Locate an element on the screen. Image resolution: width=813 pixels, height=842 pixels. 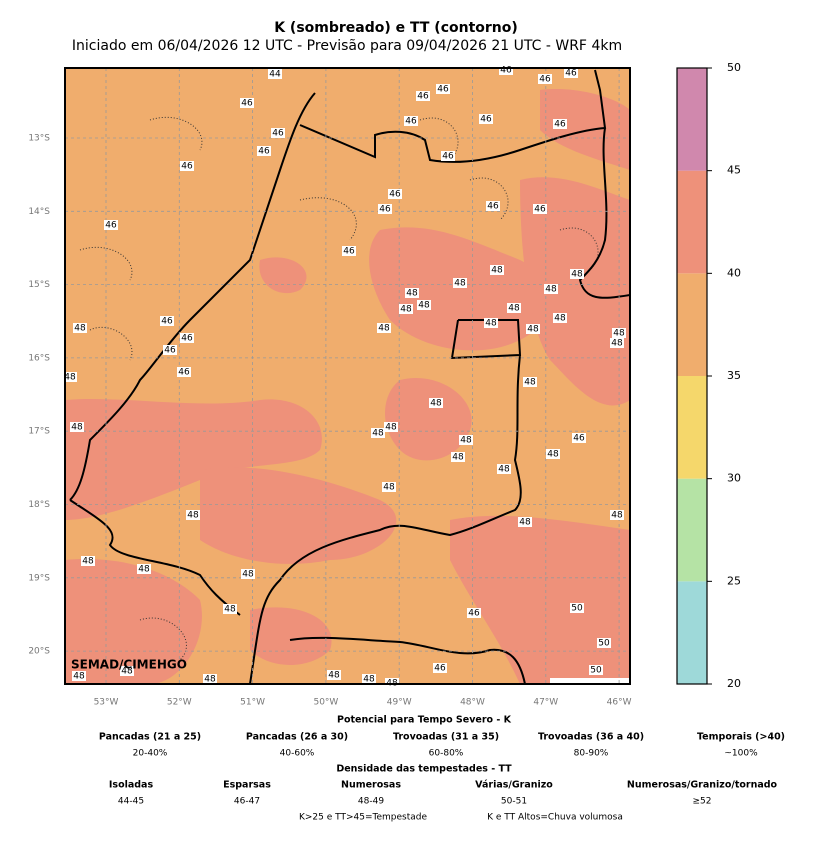
legend-class: Isoladas is located at coordinates (131, 785).